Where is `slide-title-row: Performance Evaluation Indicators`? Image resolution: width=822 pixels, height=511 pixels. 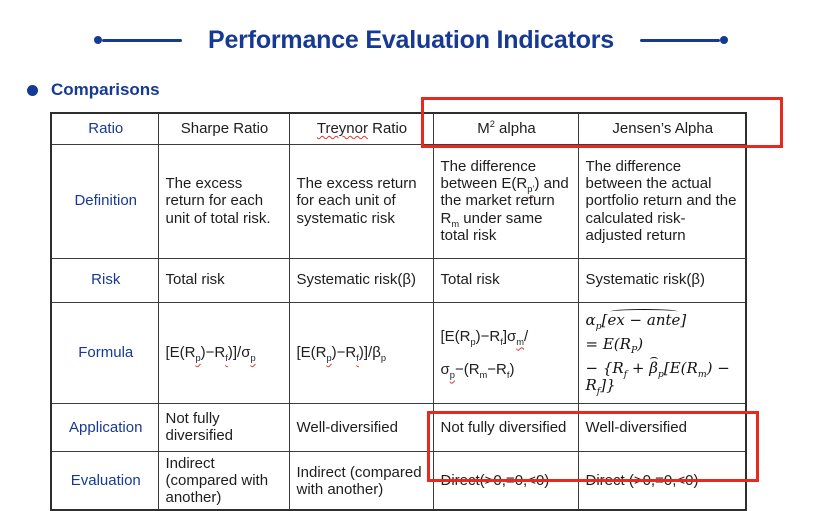
slide-title-row: Performance Evaluation Indicators is located at coordinates (411, 40).